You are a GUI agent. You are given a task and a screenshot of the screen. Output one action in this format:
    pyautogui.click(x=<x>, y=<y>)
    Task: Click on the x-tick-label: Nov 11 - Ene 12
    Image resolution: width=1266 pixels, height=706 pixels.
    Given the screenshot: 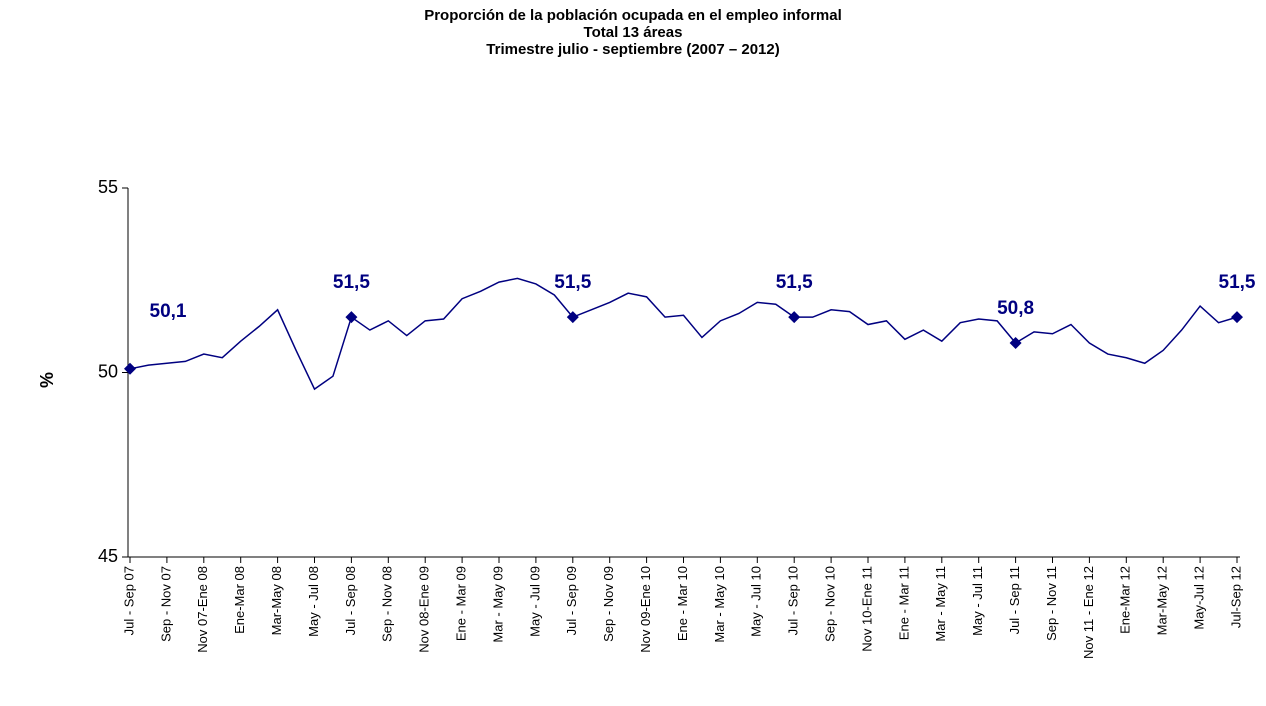 What is the action you would take?
    pyautogui.click(x=1088, y=612)
    